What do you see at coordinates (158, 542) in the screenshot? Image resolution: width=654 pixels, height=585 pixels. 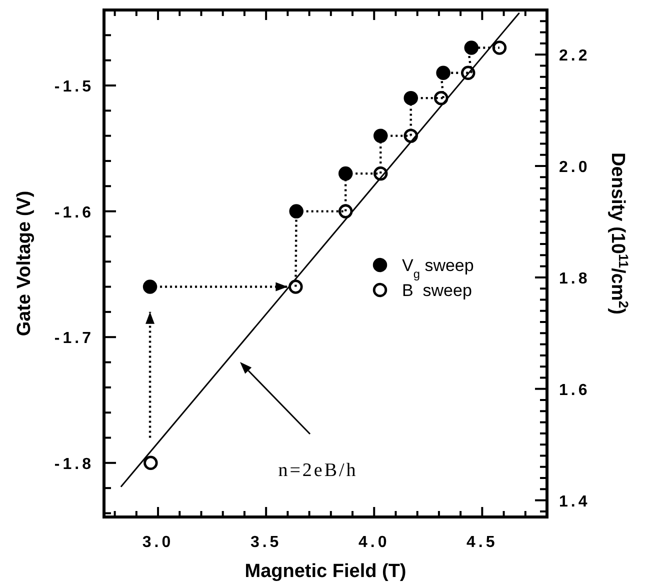 I see `x-tick-label: 3.0` at bounding box center [158, 542].